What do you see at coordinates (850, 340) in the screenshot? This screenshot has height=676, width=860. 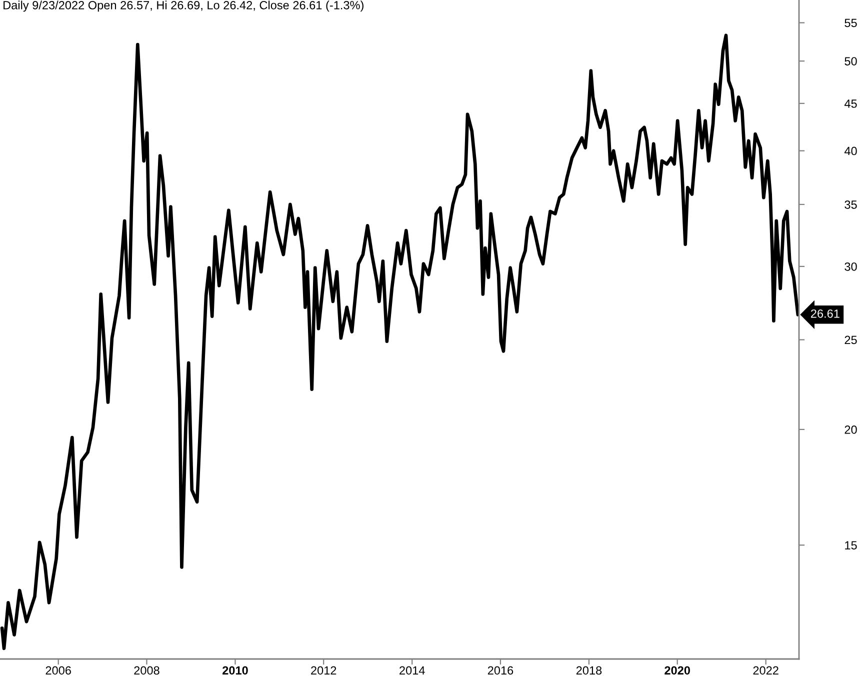 I see `y-tick-label: 25` at bounding box center [850, 340].